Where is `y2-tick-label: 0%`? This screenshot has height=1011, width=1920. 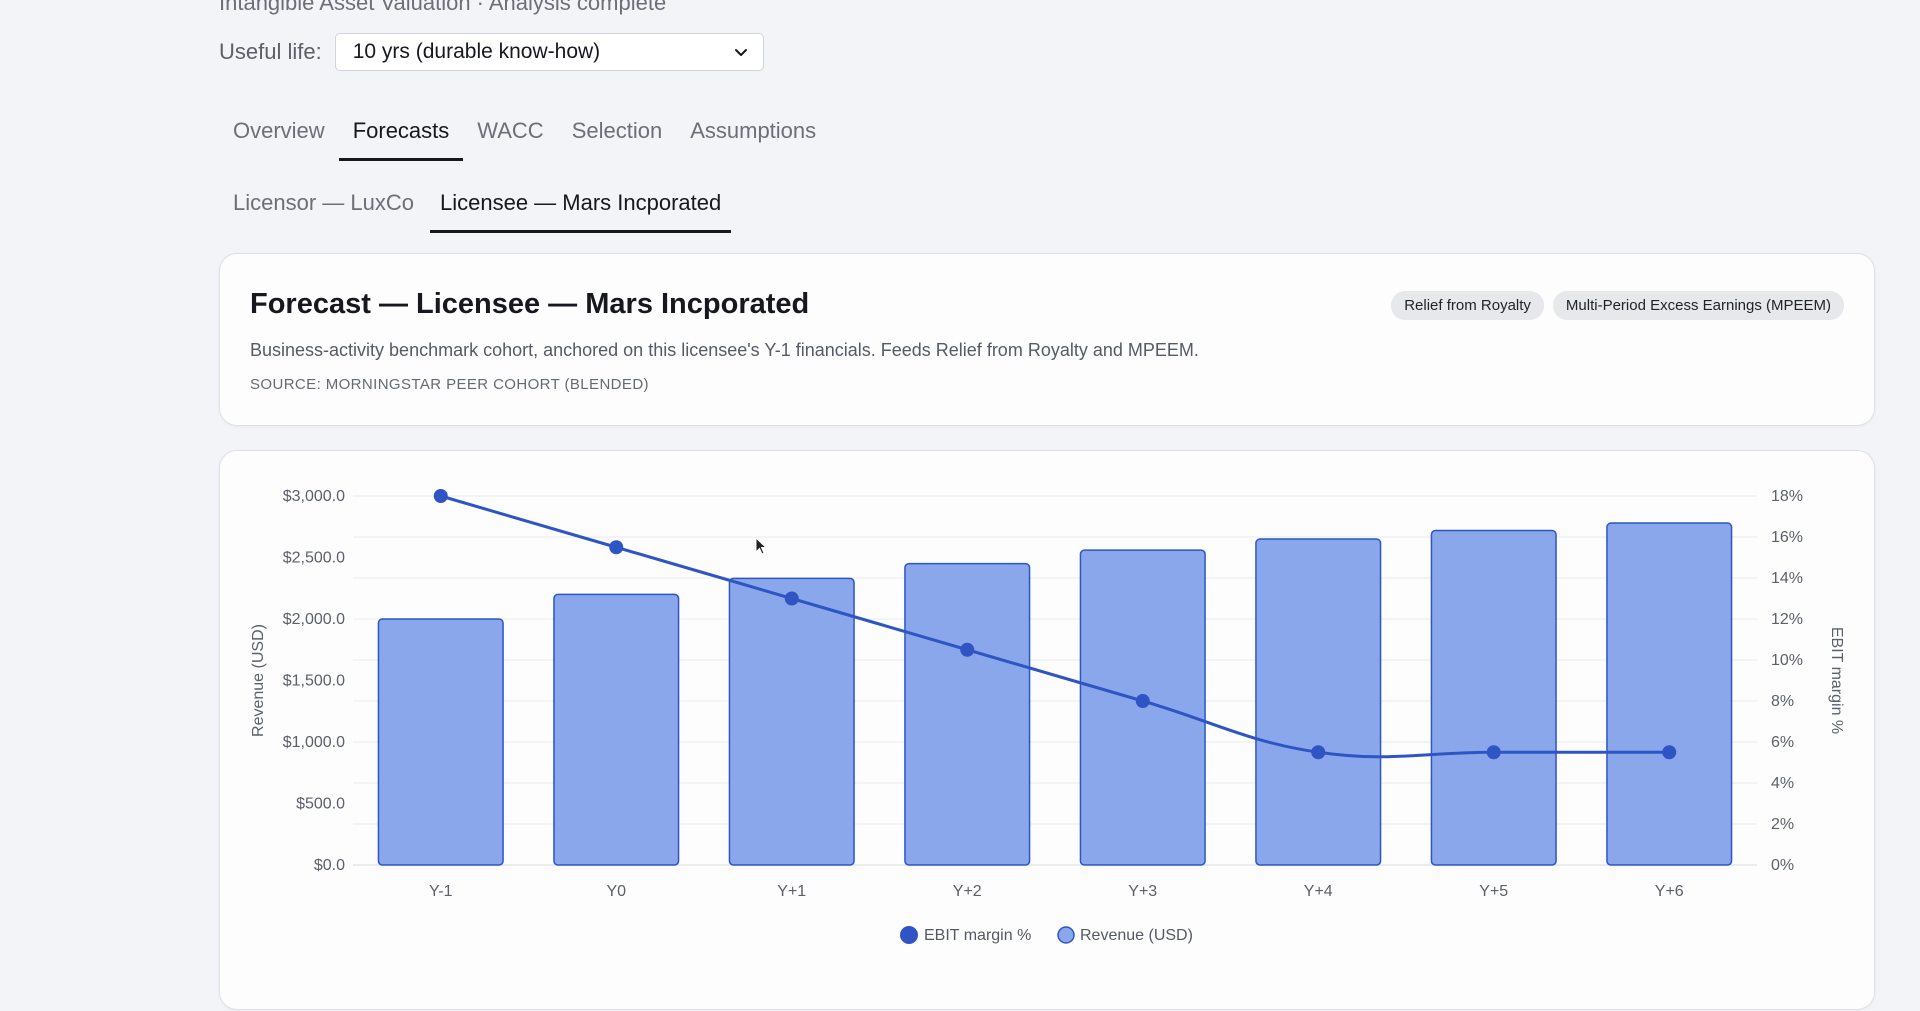
y2-tick-label: 0% is located at coordinates (1782, 865).